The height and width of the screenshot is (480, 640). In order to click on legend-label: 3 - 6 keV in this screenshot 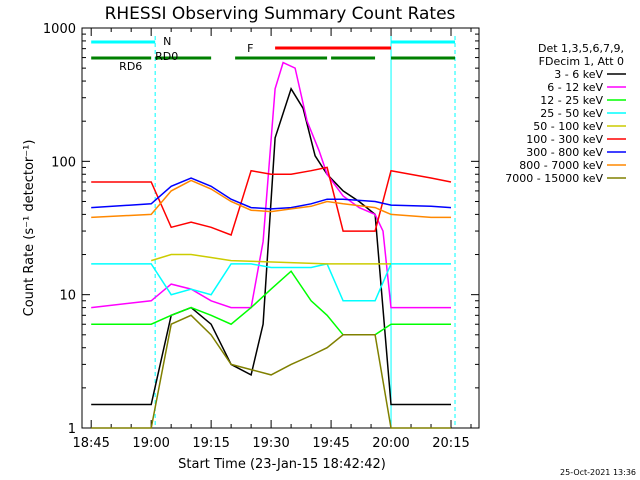, I will do `click(578, 74)`.